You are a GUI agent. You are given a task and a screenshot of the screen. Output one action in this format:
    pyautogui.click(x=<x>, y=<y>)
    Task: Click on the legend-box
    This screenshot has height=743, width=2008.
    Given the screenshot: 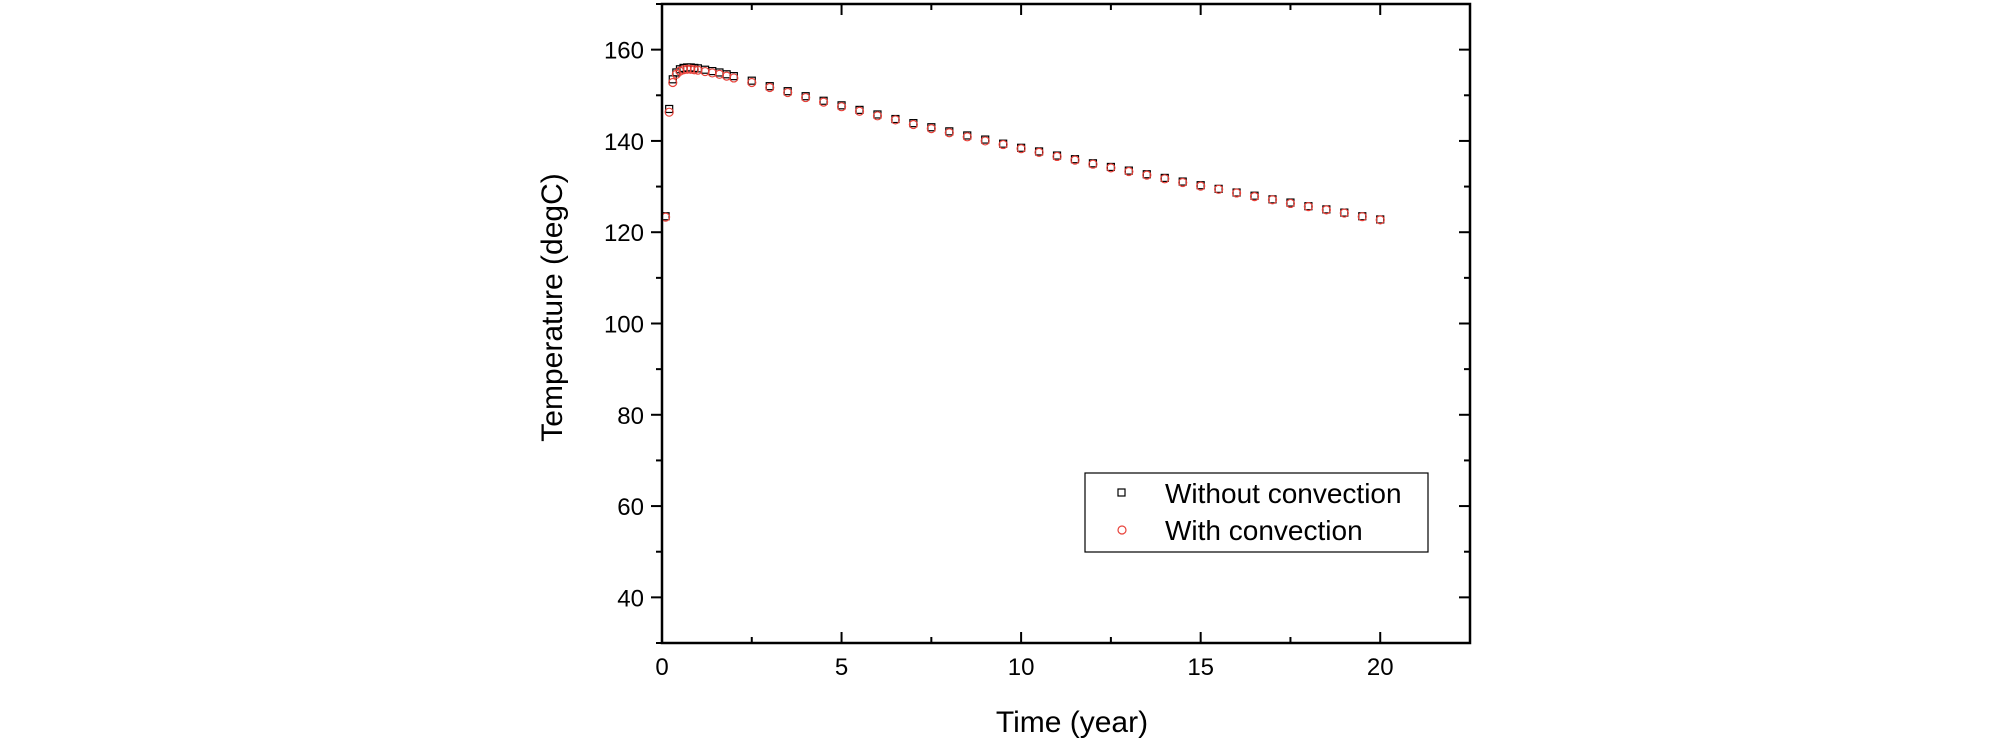 What is the action you would take?
    pyautogui.click(x=1256, y=512)
    